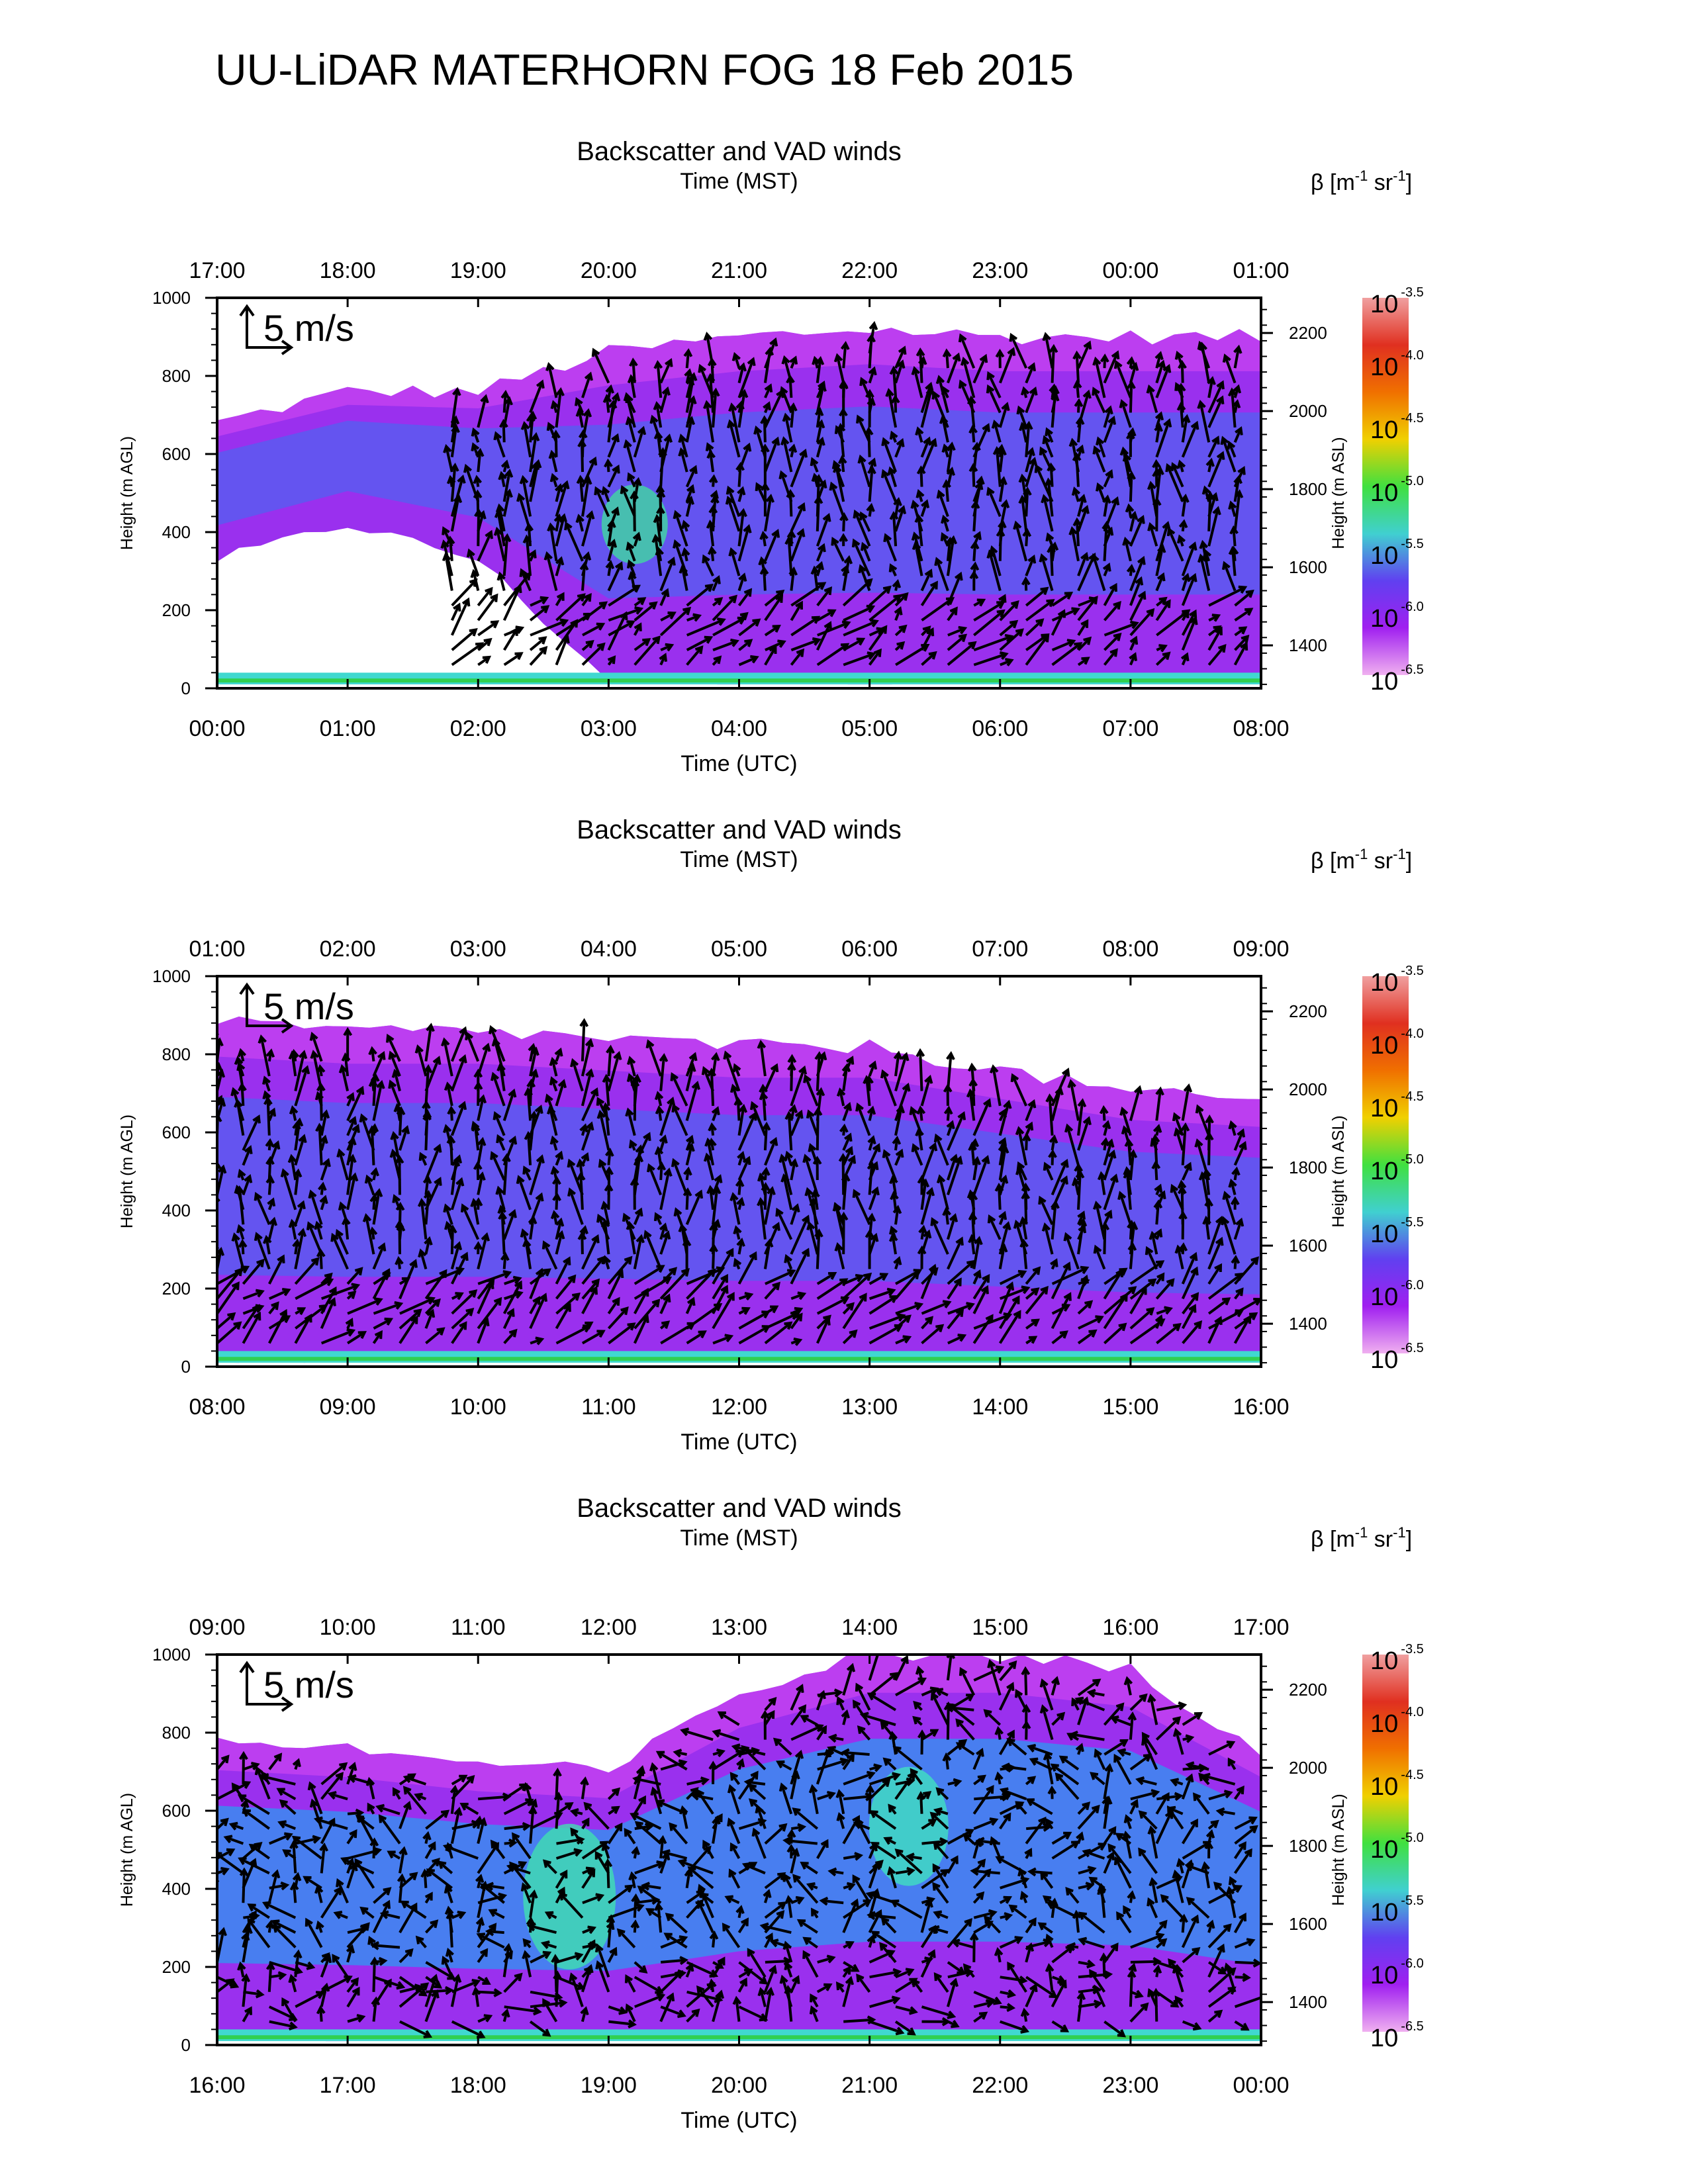  I want to click on y-tick-label: 1000, so click(171, 1655).